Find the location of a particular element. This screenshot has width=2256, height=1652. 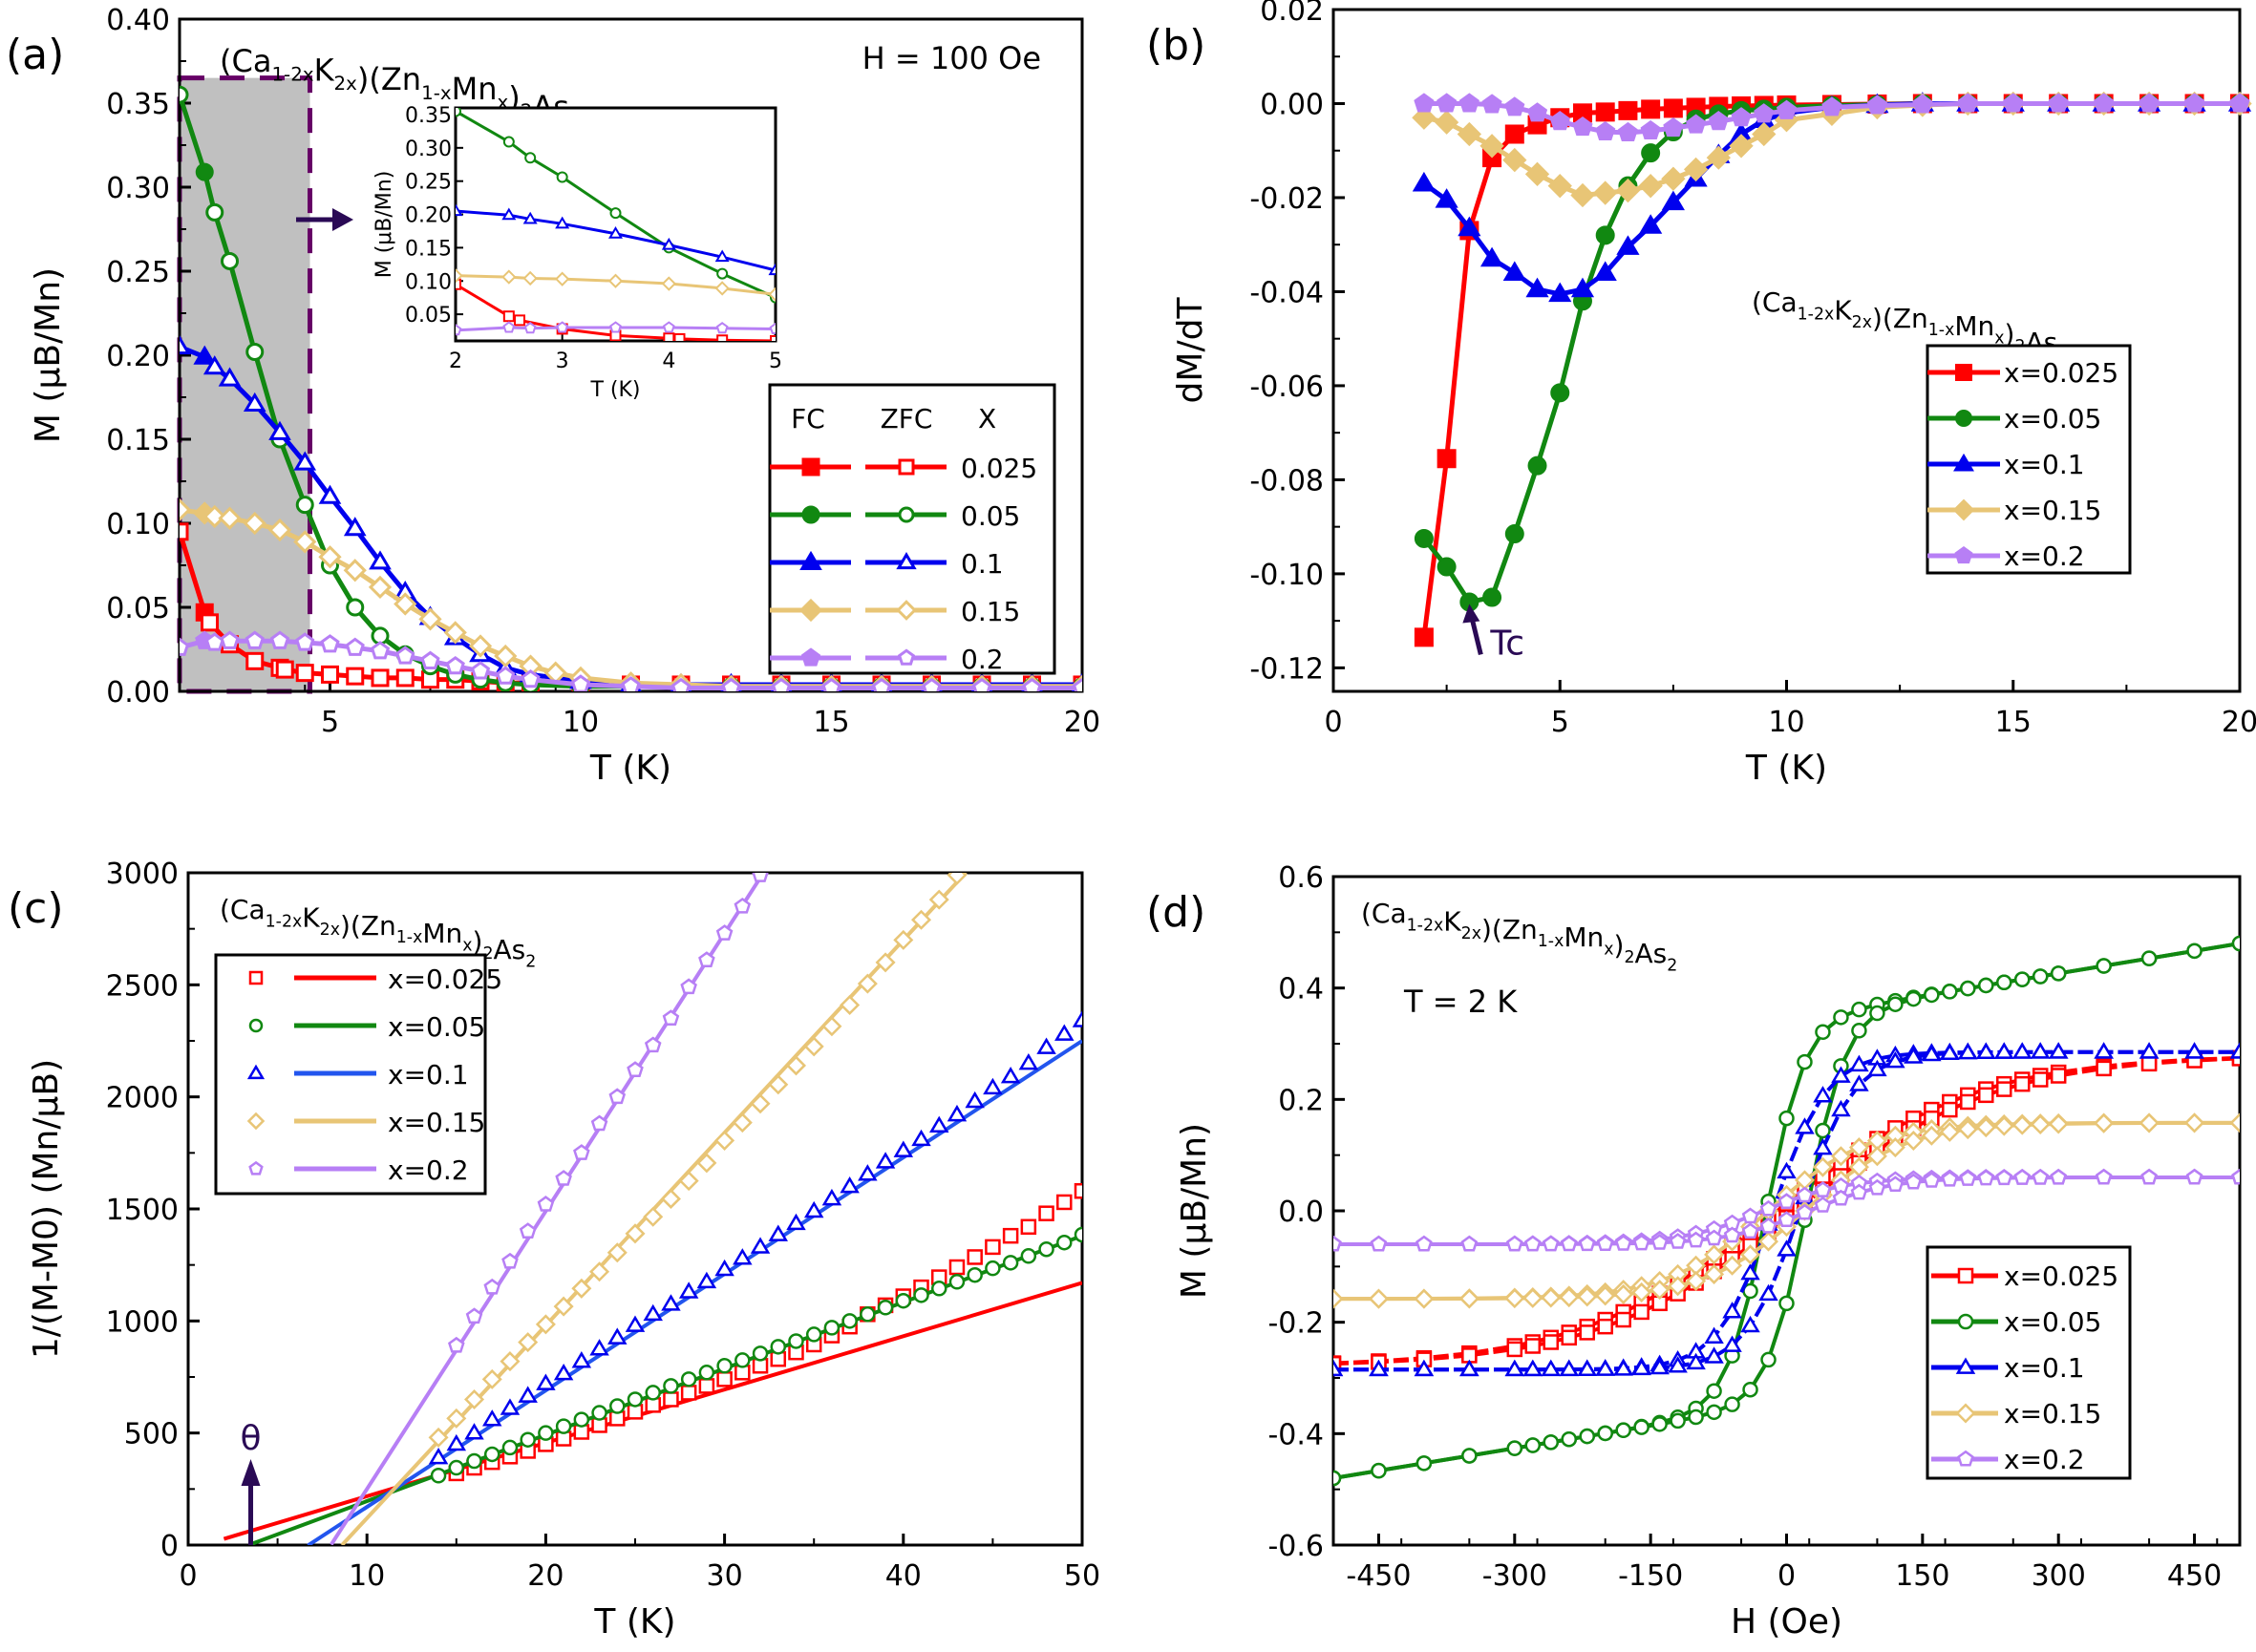

x-tick-label: -300 is located at coordinates (1514, 1576).